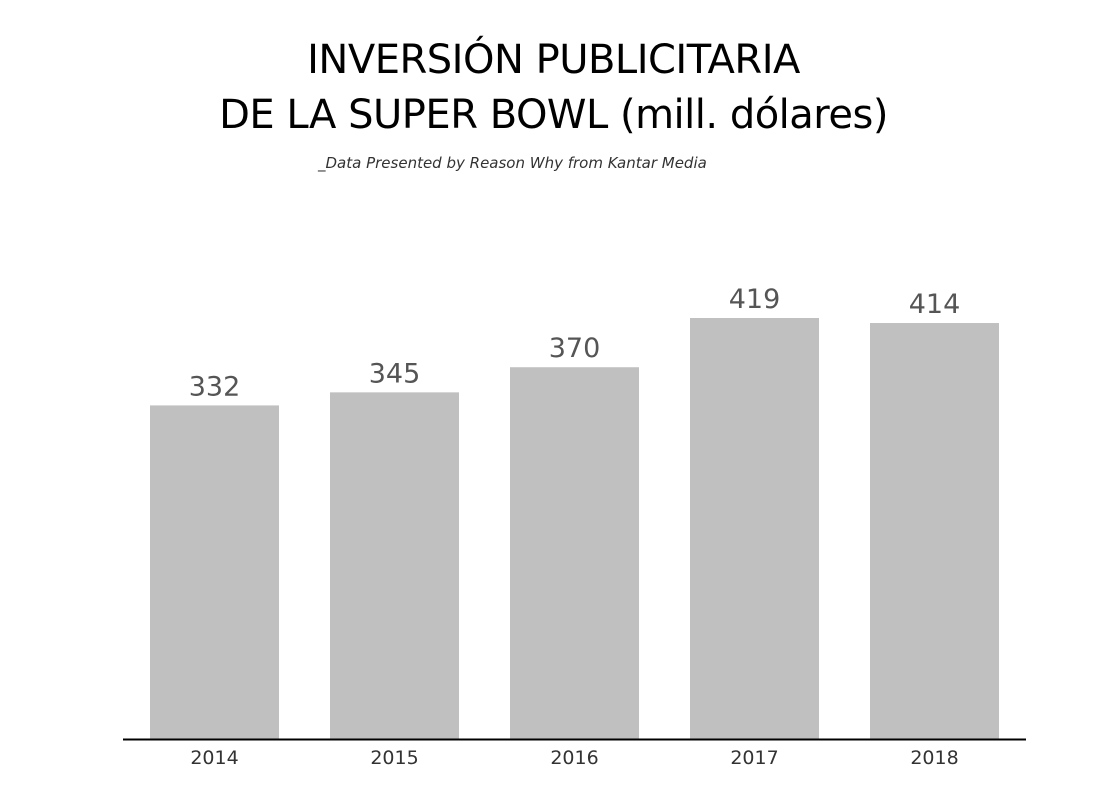 Image resolution: width=1107 pixels, height=807 pixels. Describe the element at coordinates (574, 758) in the screenshot. I see `x-tick-label-2016: 2016` at that location.